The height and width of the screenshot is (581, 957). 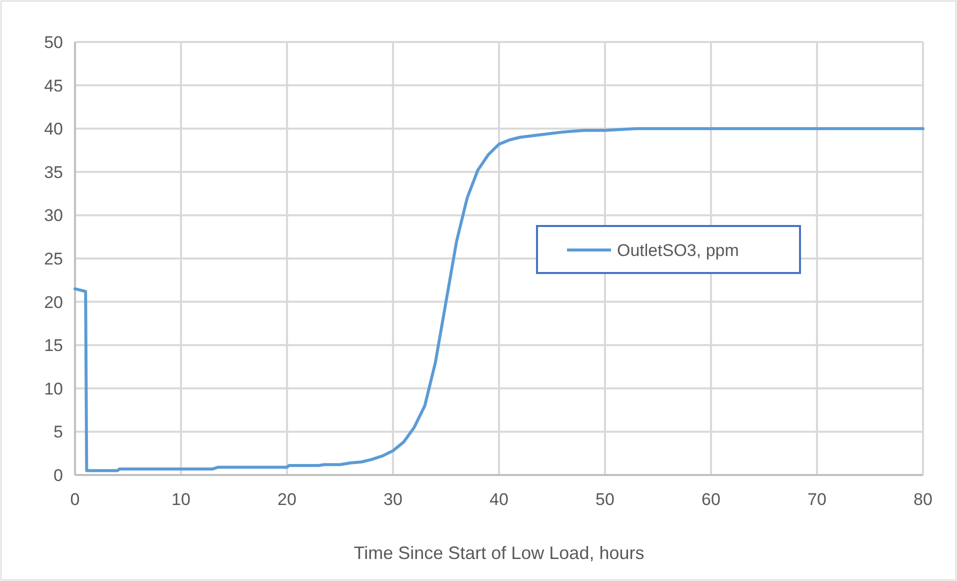 What do you see at coordinates (817, 499) in the screenshot?
I see `x-tick-label: 70` at bounding box center [817, 499].